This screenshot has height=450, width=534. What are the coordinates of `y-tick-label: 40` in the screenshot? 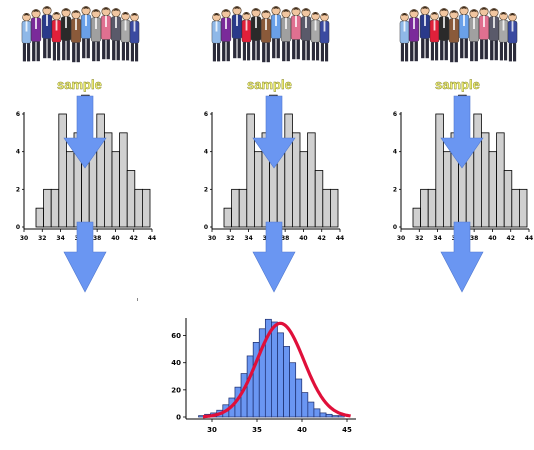 It's located at (176, 363).